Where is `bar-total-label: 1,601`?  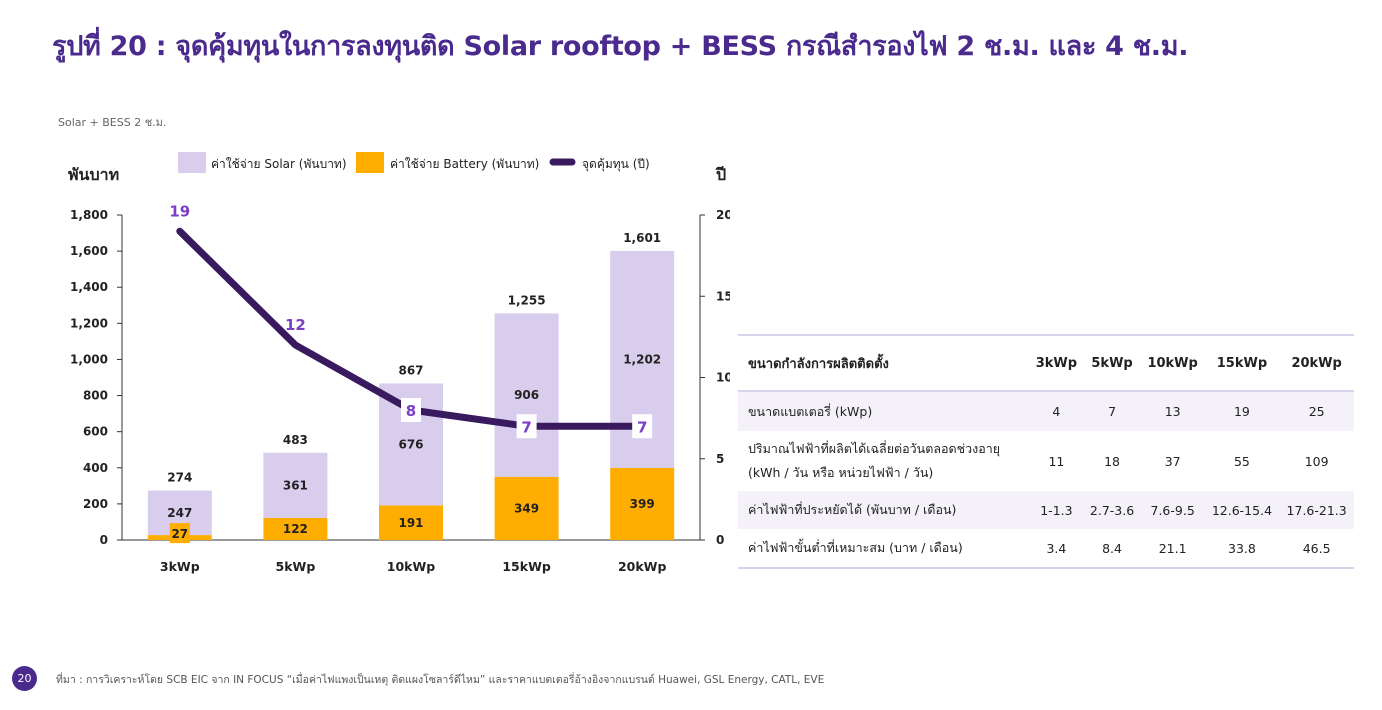
bar-total-label: 1,601 is located at coordinates (642, 238).